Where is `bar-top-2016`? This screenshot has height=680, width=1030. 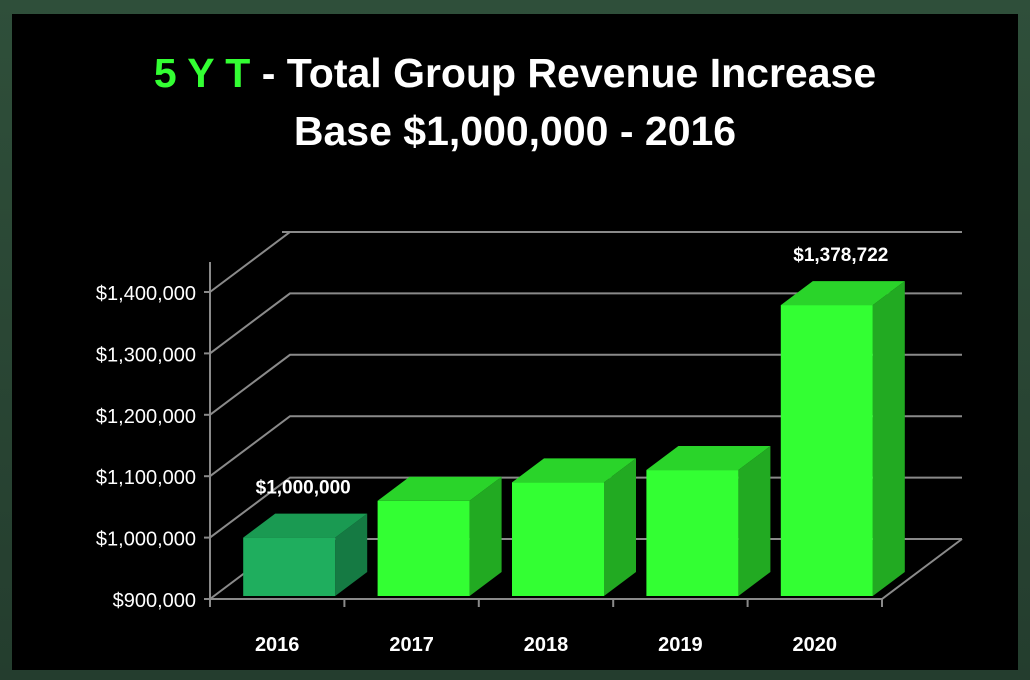 bar-top-2016 is located at coordinates (305, 525).